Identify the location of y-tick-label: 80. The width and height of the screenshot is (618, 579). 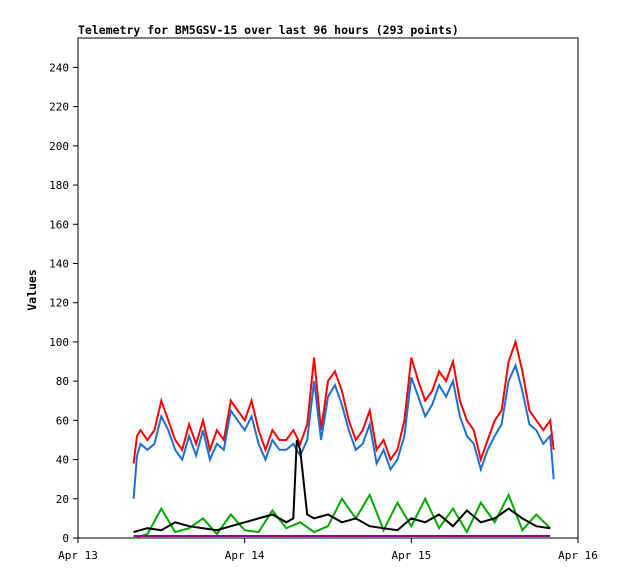
(62, 381).